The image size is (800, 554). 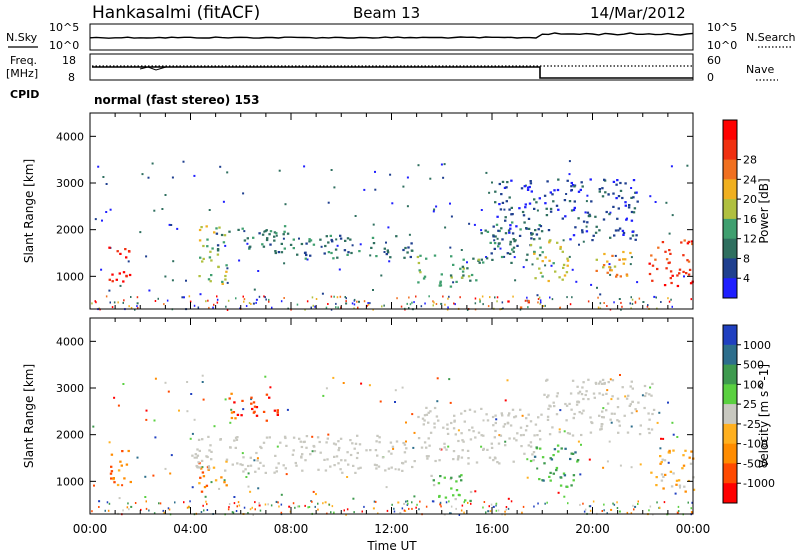 What do you see at coordinates (693, 529) in the screenshot?
I see `x-tick-label: 00:00` at bounding box center [693, 529].